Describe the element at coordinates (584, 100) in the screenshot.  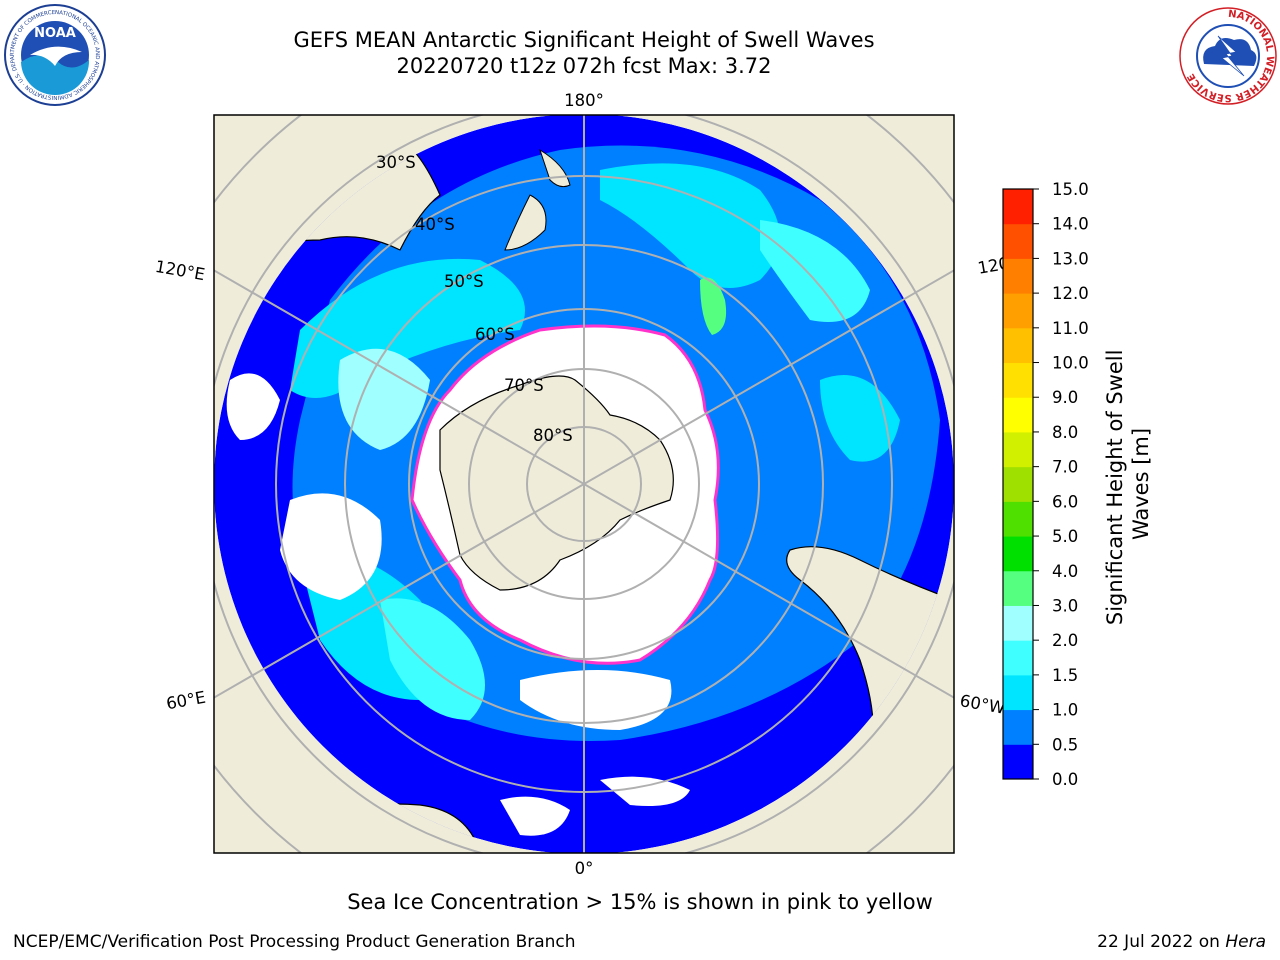
I see `lon-label-180: 180°` at that location.